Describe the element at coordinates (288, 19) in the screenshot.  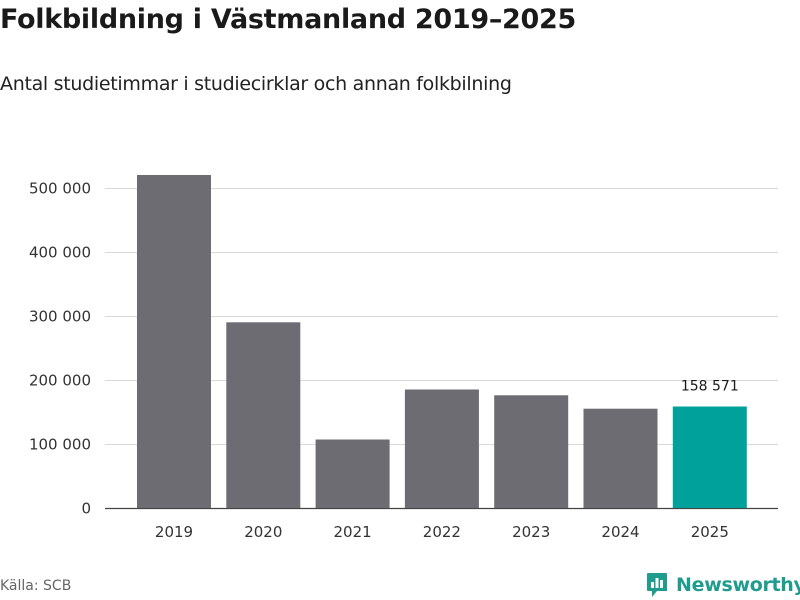
I see `chart-title: Folkbildning i Västmanland 2019–2025` at that location.